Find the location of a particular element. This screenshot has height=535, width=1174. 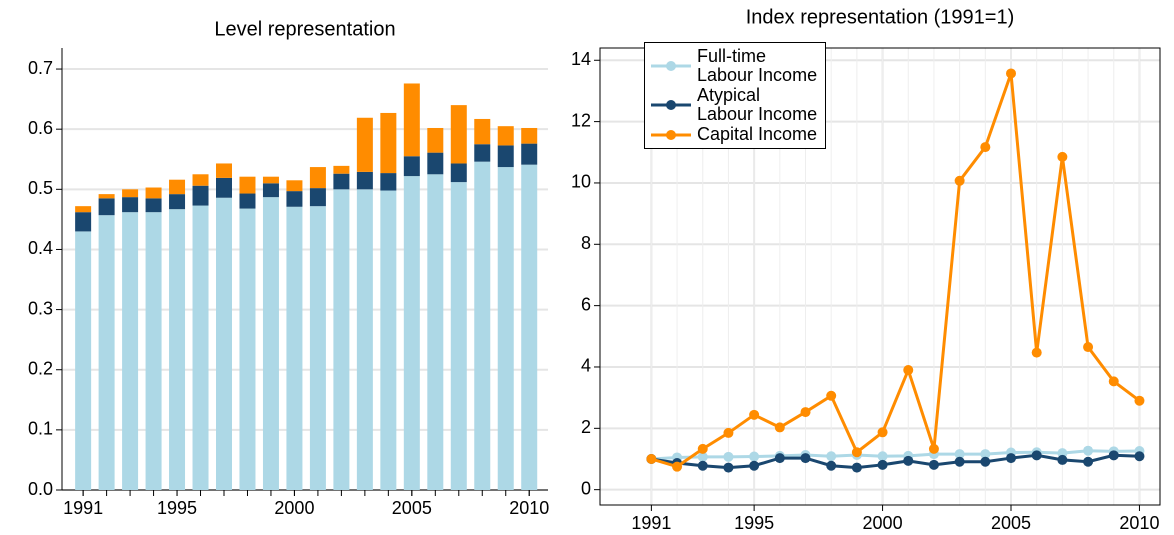

y-tick-label: 4 is located at coordinates (586, 366).